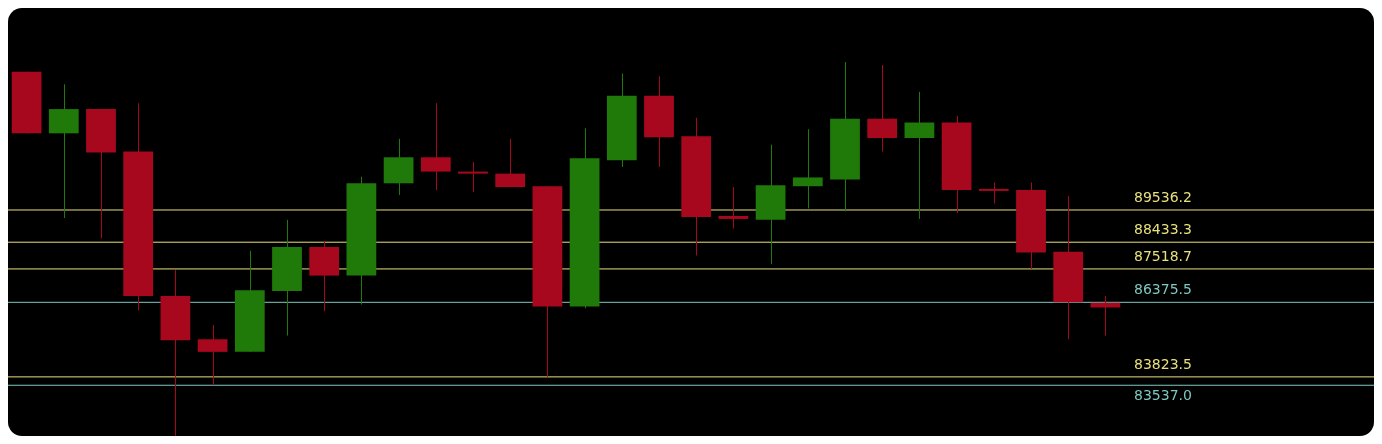 The image size is (1382, 444). I want to click on ref-line-label: 86375.5, so click(1163, 288).